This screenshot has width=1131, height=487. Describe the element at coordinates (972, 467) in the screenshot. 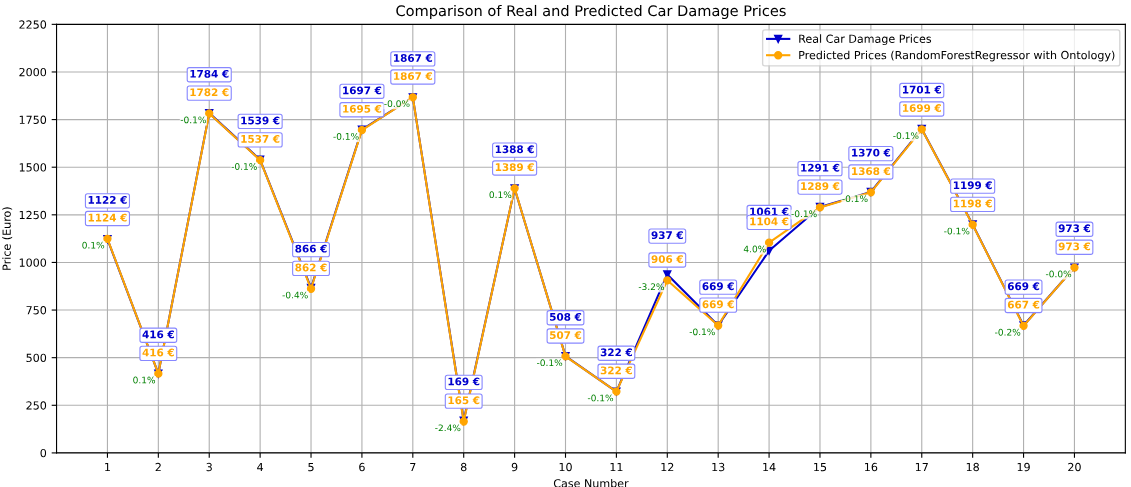

I see `x-tick-label: 18` at that location.